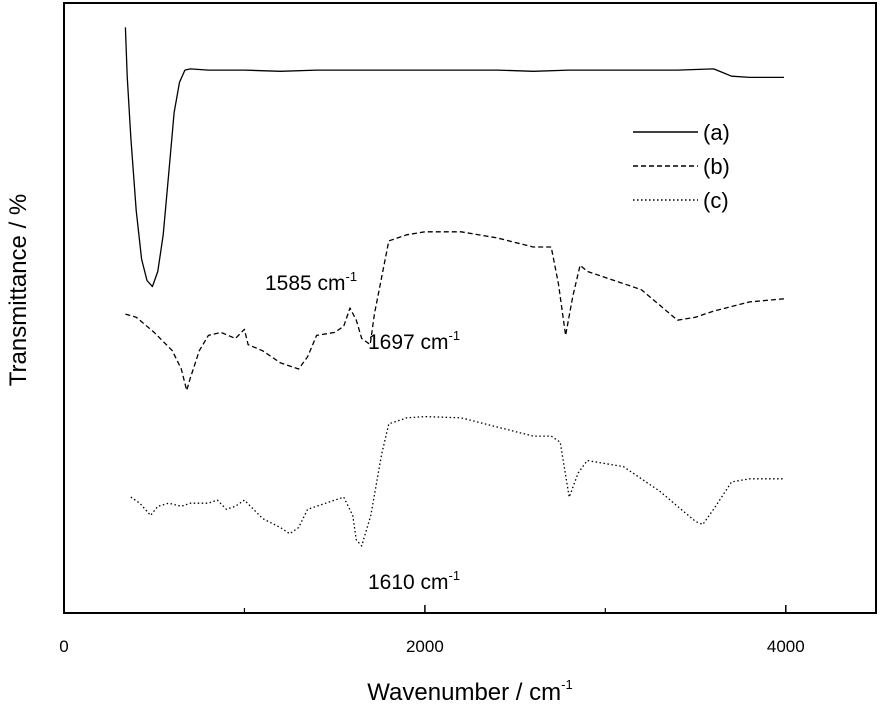  I want to click on x-axis-ticks, so click(425, 609).